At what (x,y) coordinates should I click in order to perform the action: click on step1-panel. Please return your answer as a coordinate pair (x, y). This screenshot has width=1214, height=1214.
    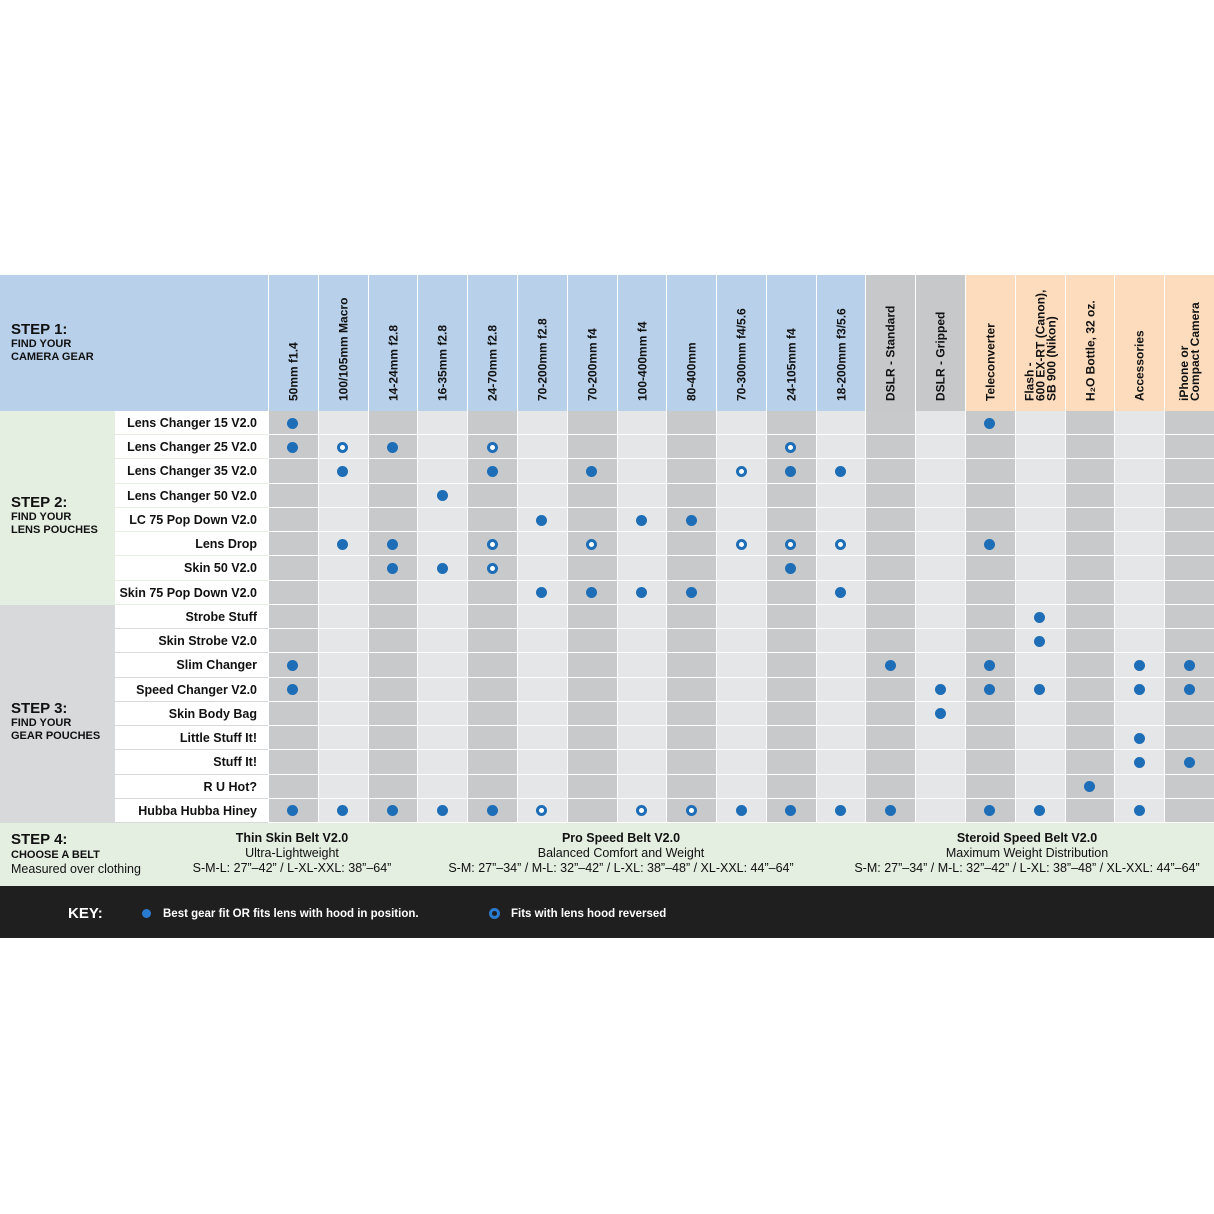
    Looking at the image, I should click on (134, 343).